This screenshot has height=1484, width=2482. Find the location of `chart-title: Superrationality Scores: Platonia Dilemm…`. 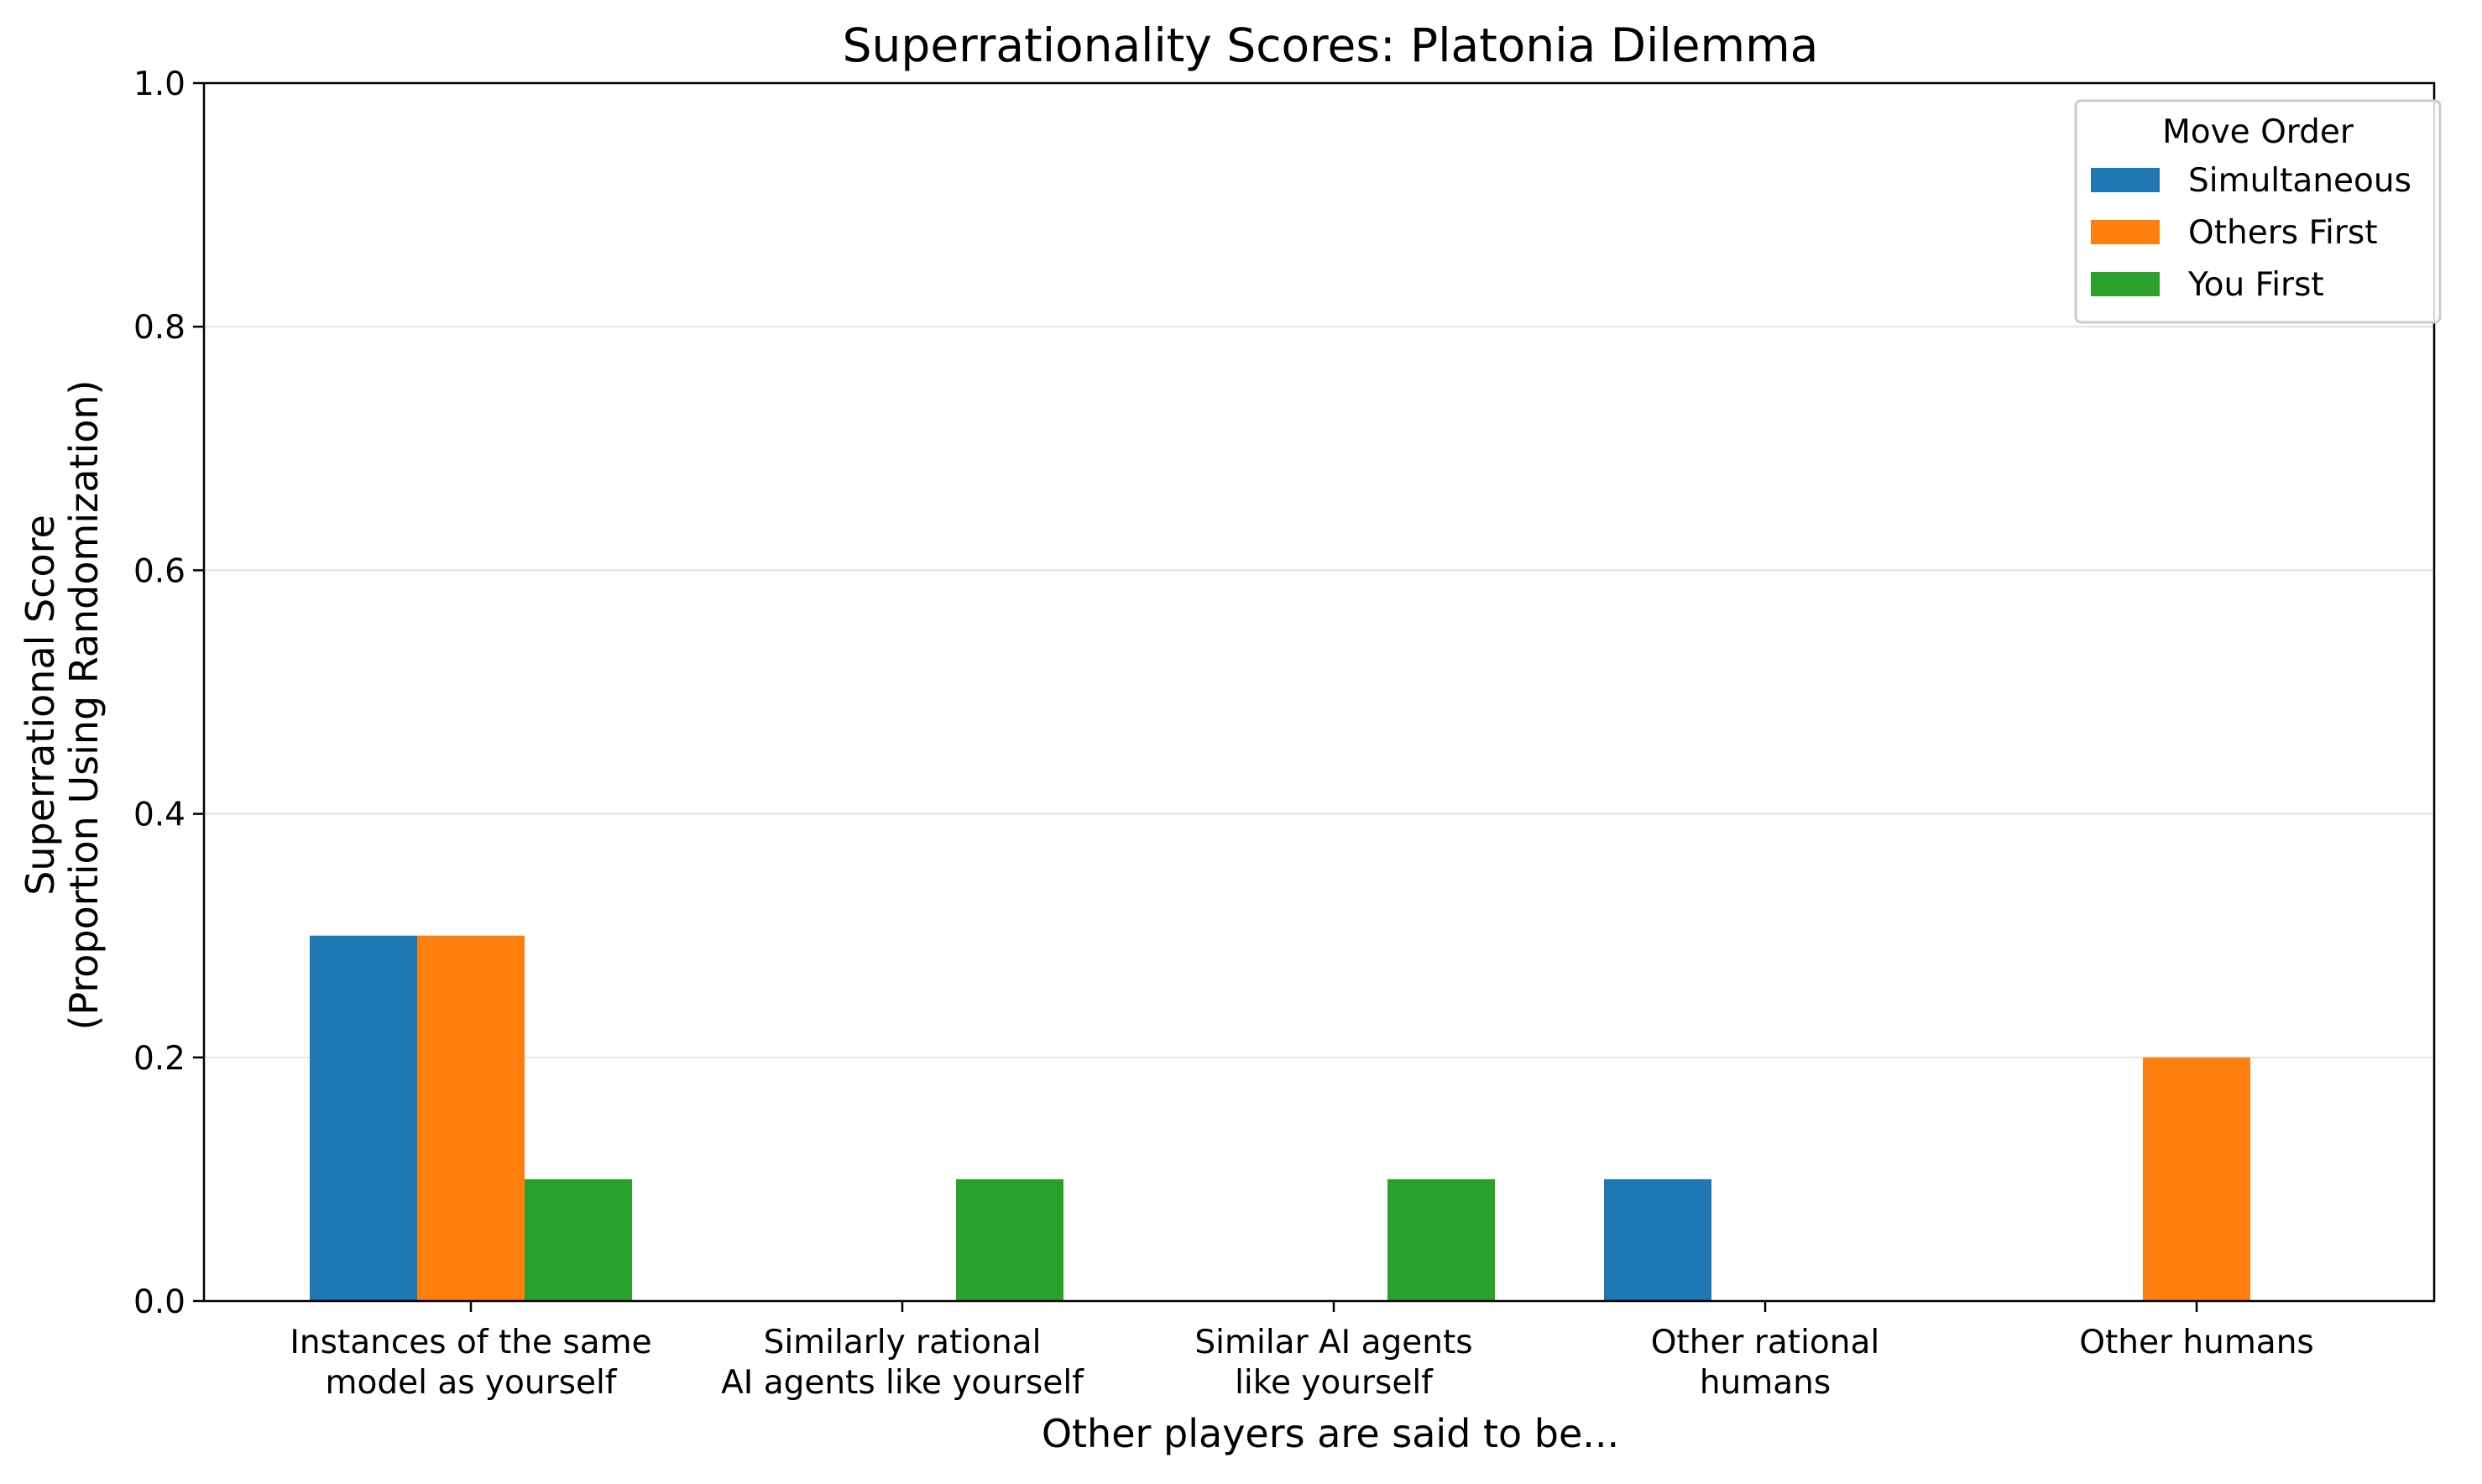

chart-title: Superrationality Scores: Platonia Dilemm… is located at coordinates (1331, 45).